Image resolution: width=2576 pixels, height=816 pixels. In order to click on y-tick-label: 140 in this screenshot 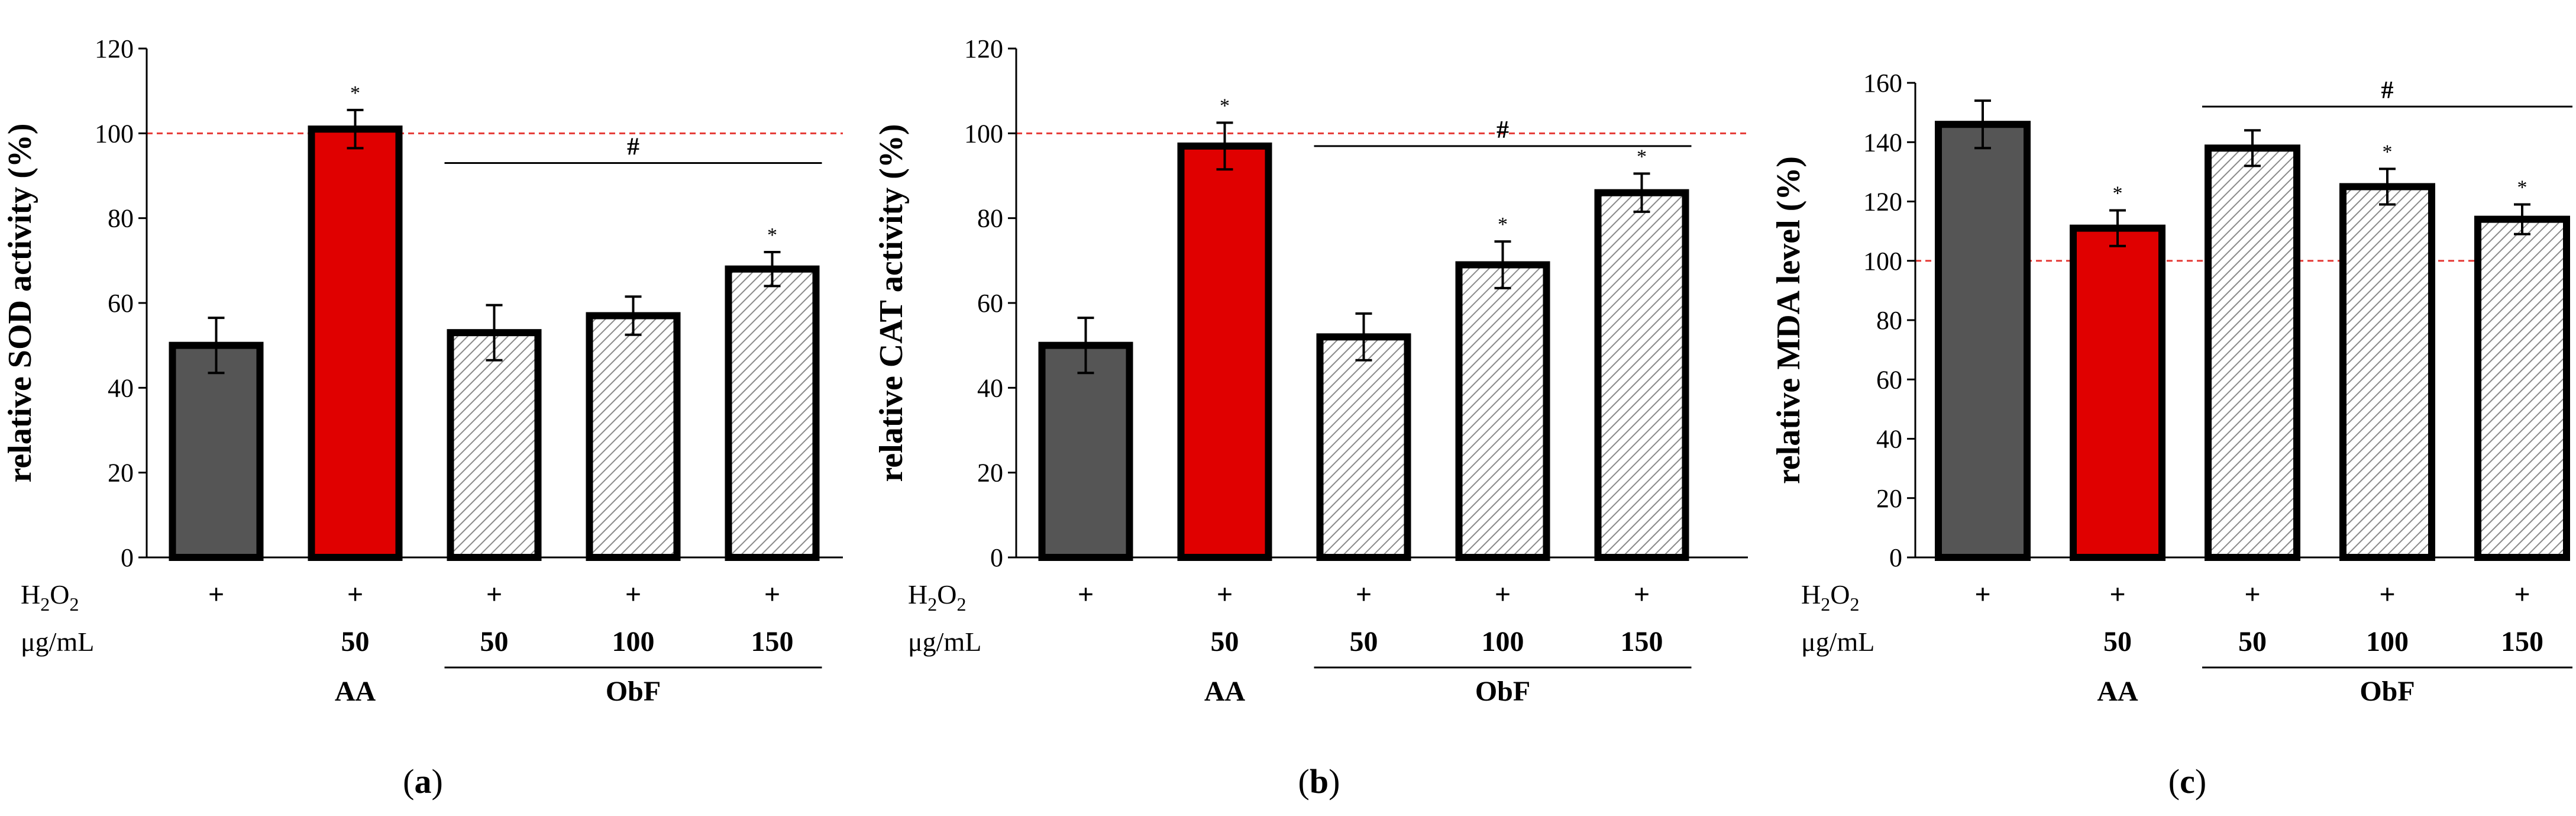, I will do `click(1882, 142)`.